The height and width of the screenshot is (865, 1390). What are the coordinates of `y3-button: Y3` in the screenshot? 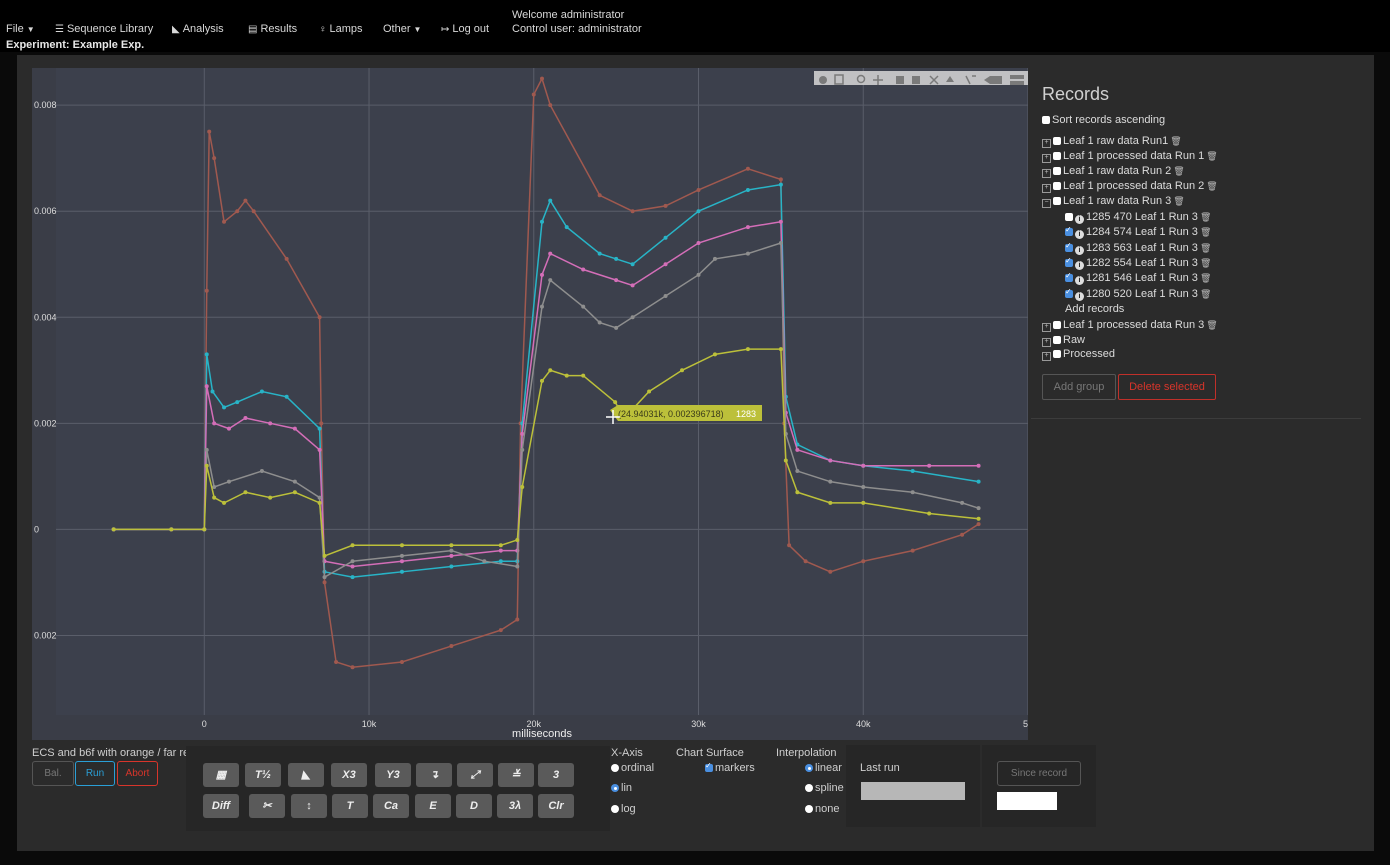 It's located at (393, 775).